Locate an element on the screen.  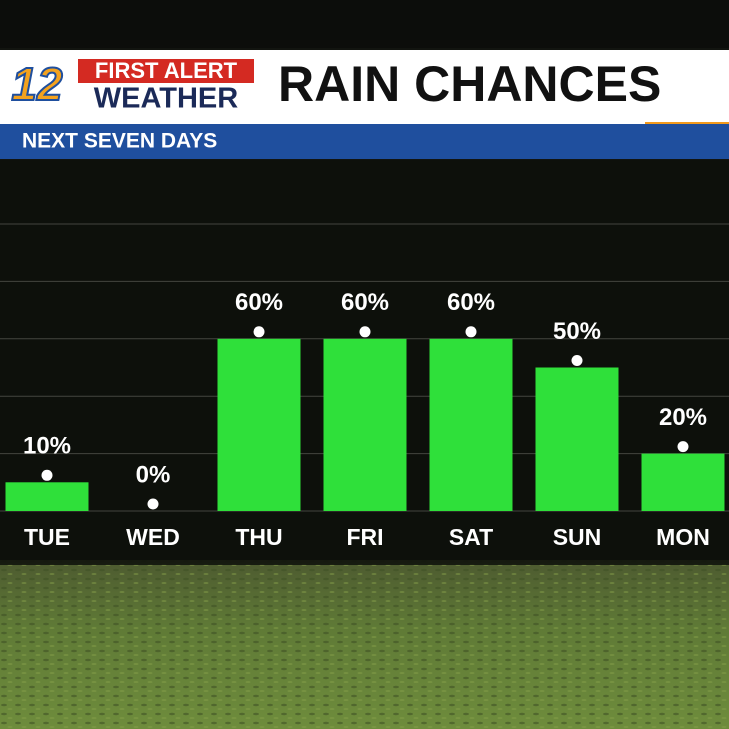
x-tick-label: TUE is located at coordinates (47, 537).